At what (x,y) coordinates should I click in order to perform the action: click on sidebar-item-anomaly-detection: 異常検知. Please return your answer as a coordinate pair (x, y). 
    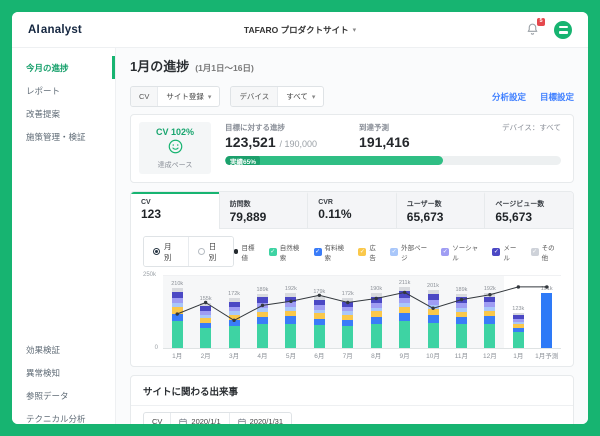
    Looking at the image, I should click on (43, 372).